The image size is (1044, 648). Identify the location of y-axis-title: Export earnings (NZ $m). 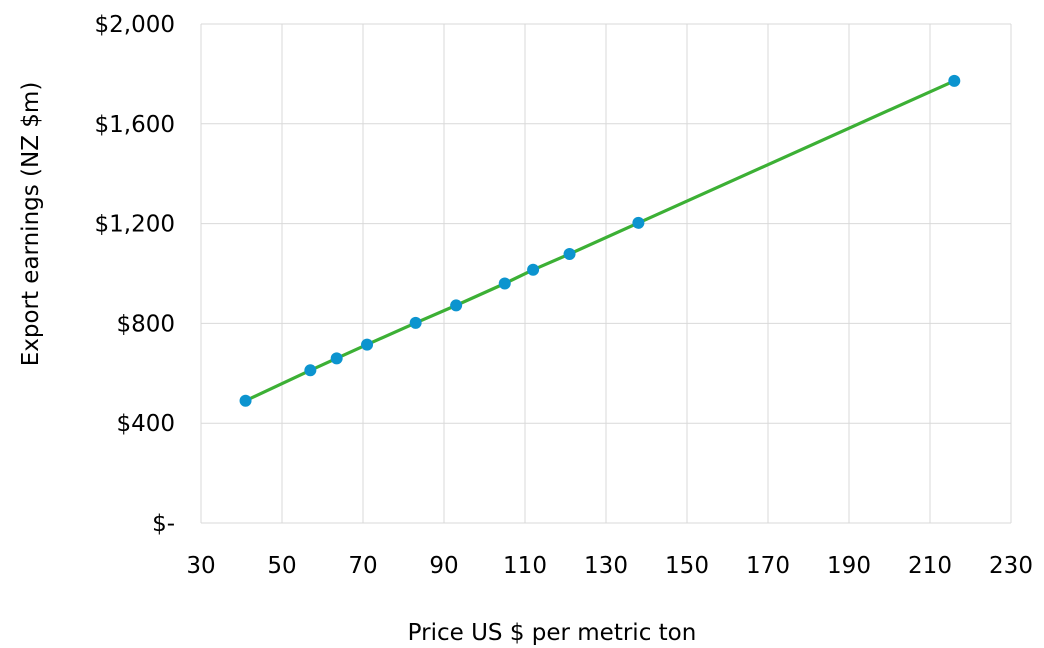
(31, 224).